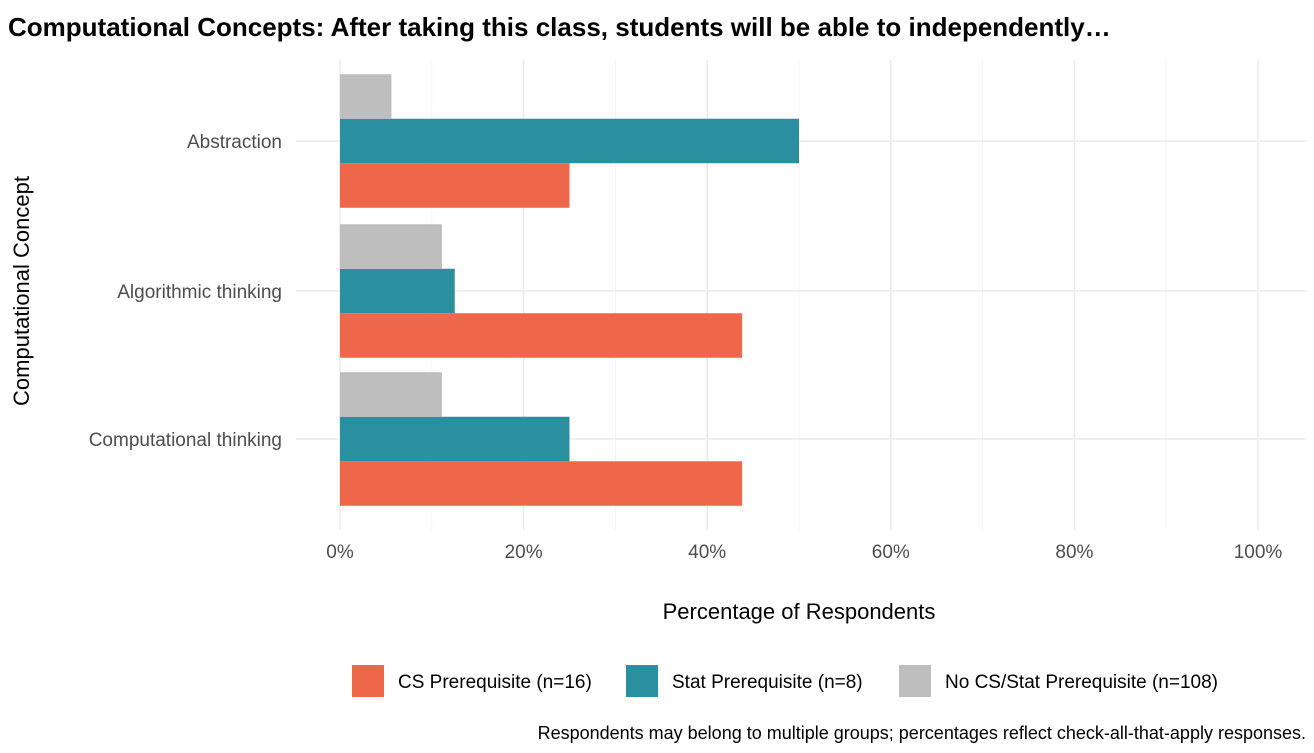 Image resolution: width=1314 pixels, height=753 pixels. What do you see at coordinates (767, 682) in the screenshot?
I see `legend-label-2: Stat Prerequisite (n=8)` at bounding box center [767, 682].